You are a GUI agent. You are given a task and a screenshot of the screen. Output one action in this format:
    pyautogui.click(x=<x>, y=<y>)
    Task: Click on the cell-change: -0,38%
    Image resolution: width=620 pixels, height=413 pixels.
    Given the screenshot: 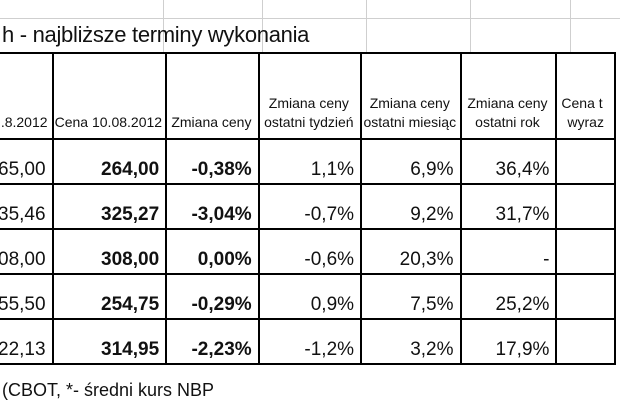 What is the action you would take?
    pyautogui.click(x=212, y=161)
    